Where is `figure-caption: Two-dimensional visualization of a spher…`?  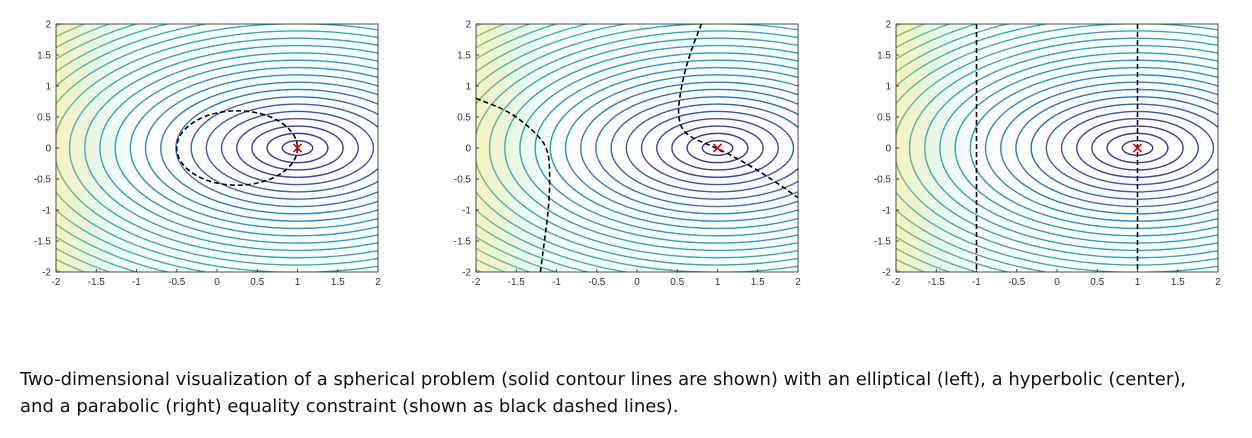
figure-caption: Two-dimensional visualization of a spher… is located at coordinates (603, 393).